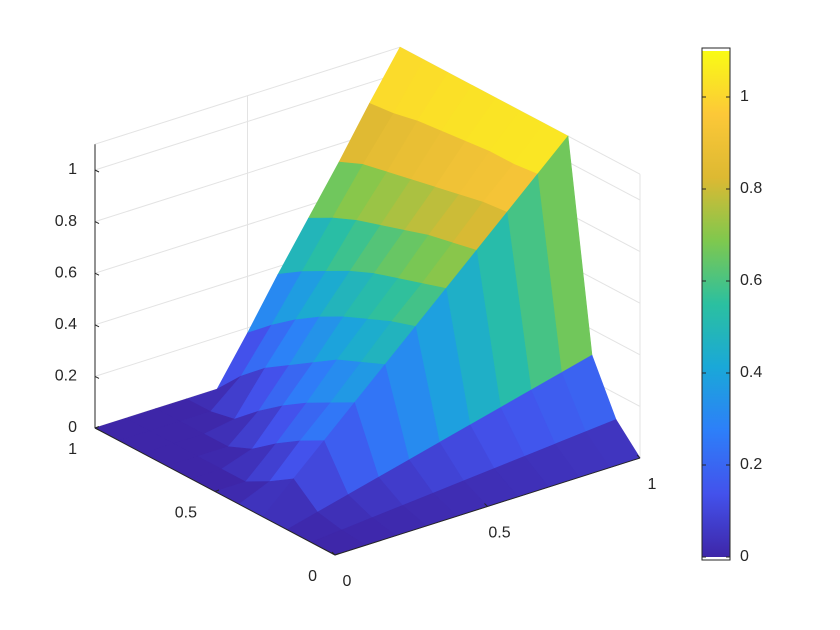 Image resolution: width=840 pixels, height=630 pixels. What do you see at coordinates (751, 188) in the screenshot?
I see `colorbar-tick-label: 0.8` at bounding box center [751, 188].